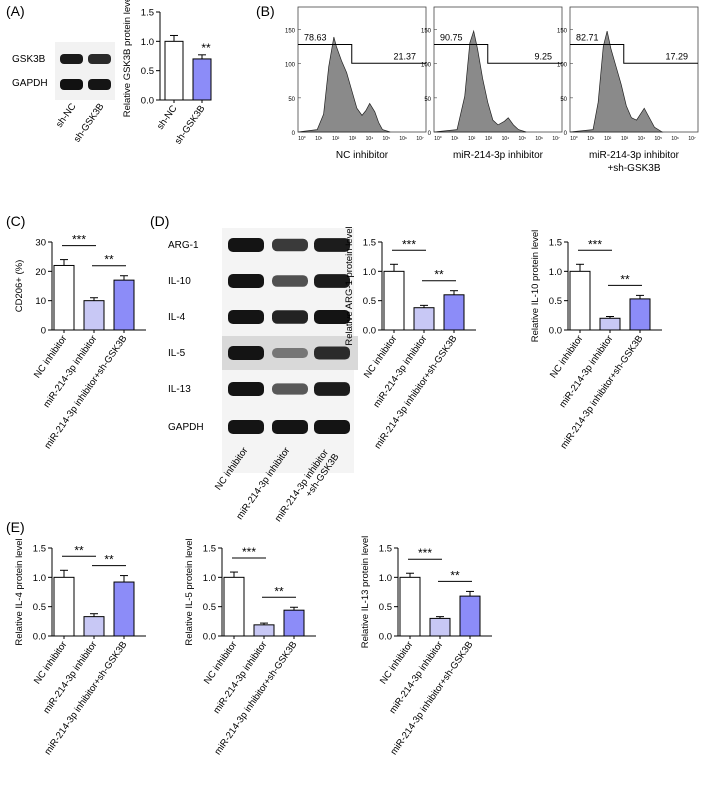 The width and height of the screenshot is (709, 799). Describe the element at coordinates (535, 286) in the screenshot. I see `y-axis-label: Relative IL-10 protein level` at that location.